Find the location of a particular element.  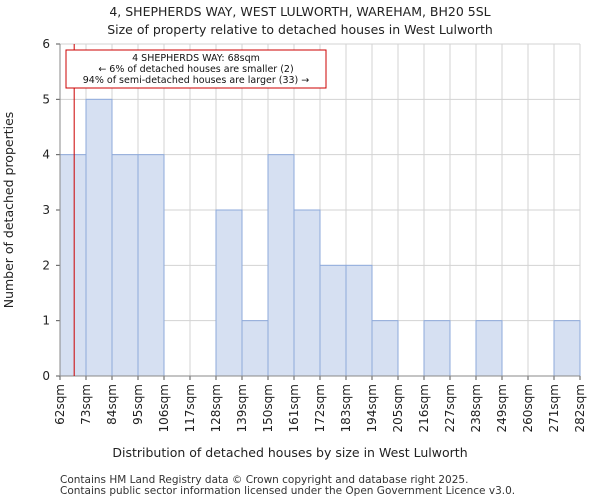

bar-216sqm is located at coordinates (437, 348).